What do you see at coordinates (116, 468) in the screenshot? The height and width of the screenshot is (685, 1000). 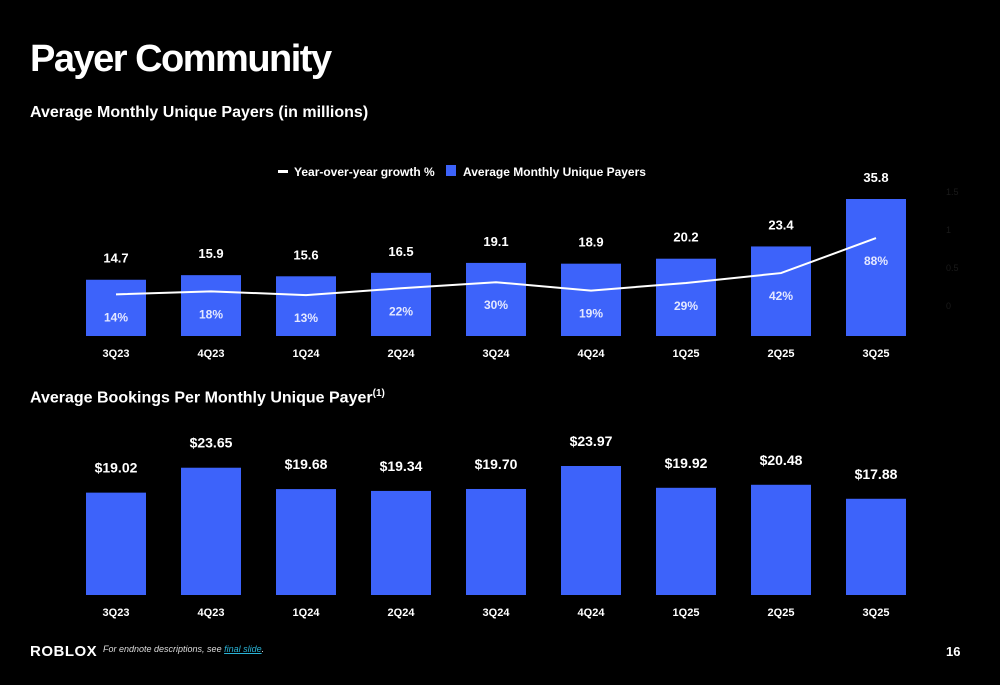 I see `bookings-value-label: $19.02` at bounding box center [116, 468].